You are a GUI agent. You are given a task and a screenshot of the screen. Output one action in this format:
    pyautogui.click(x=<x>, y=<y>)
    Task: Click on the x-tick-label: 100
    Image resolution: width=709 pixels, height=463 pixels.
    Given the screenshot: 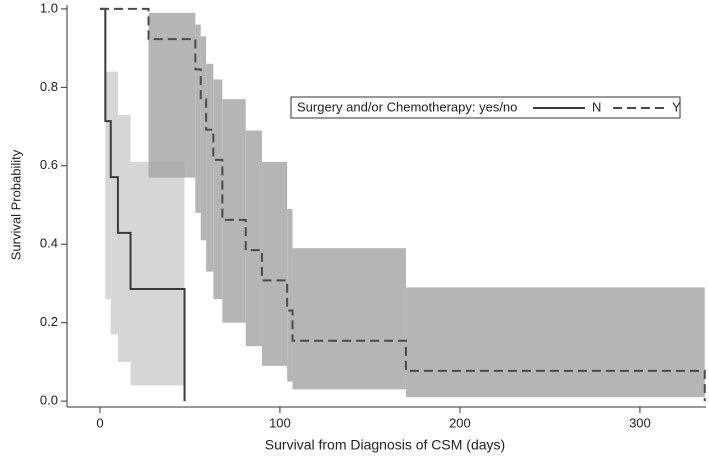 What is the action you would take?
    pyautogui.click(x=280, y=422)
    